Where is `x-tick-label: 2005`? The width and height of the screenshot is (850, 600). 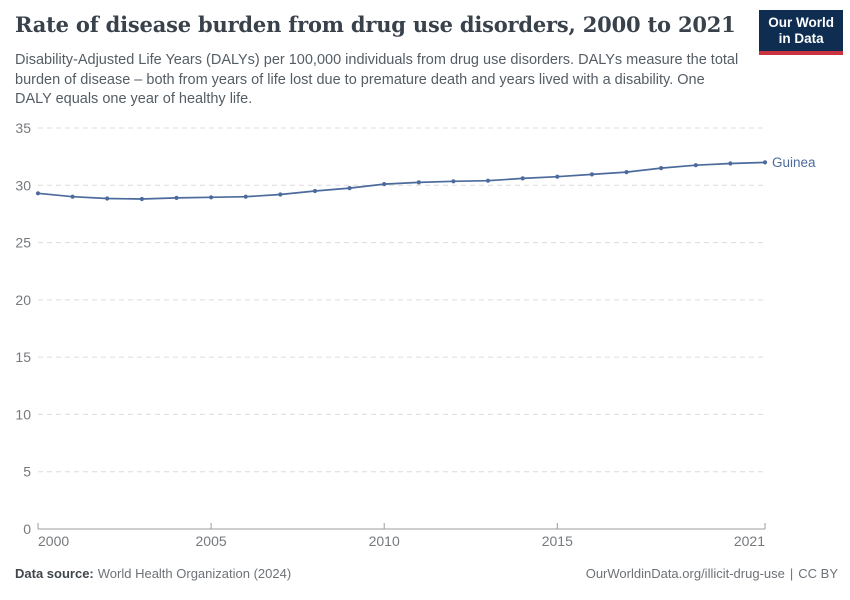 x-tick-label: 2005 is located at coordinates (211, 541).